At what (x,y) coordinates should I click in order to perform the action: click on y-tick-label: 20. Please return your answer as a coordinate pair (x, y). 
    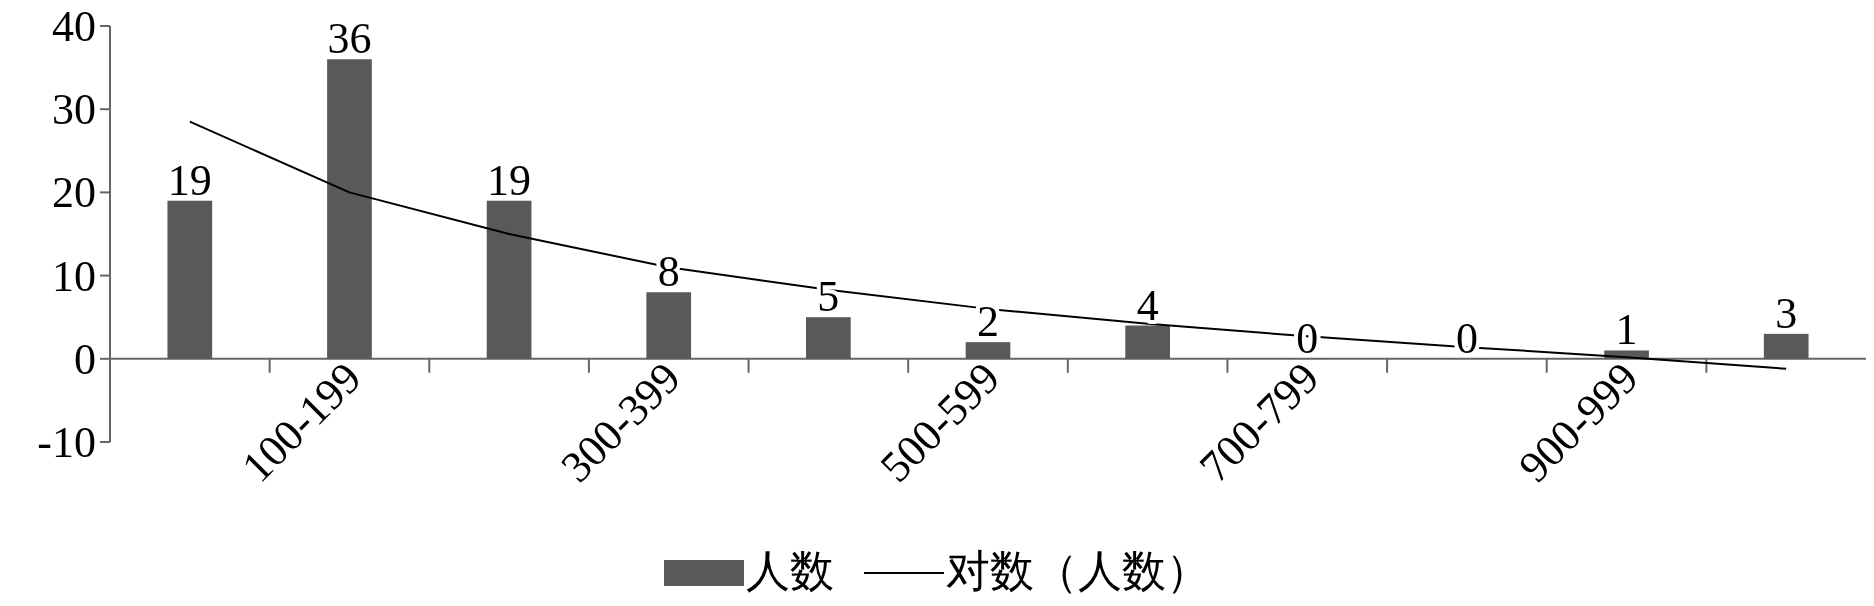
    Looking at the image, I should click on (74, 193).